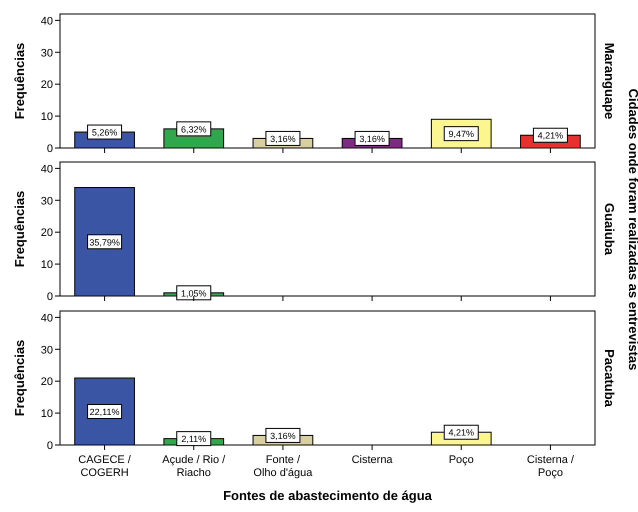  What do you see at coordinates (461, 134) in the screenshot?
I see `annotation: 9,47%` at bounding box center [461, 134].